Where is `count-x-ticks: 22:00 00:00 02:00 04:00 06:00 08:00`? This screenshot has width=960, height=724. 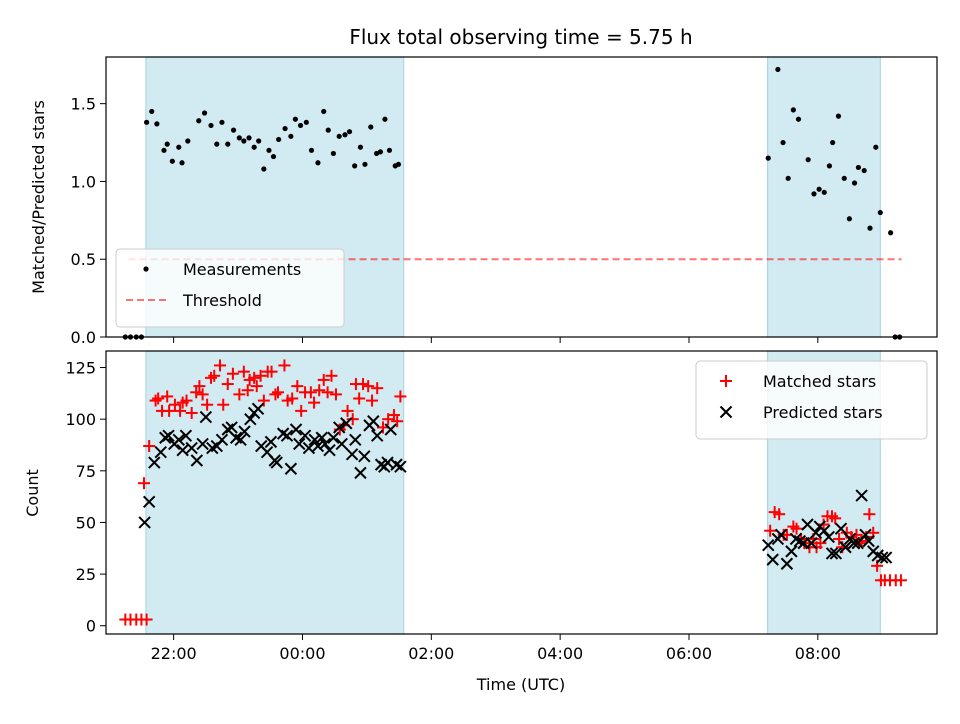 count-x-ticks: 22:00 00:00 02:00 04:00 06:00 08:00 is located at coordinates (496, 648).